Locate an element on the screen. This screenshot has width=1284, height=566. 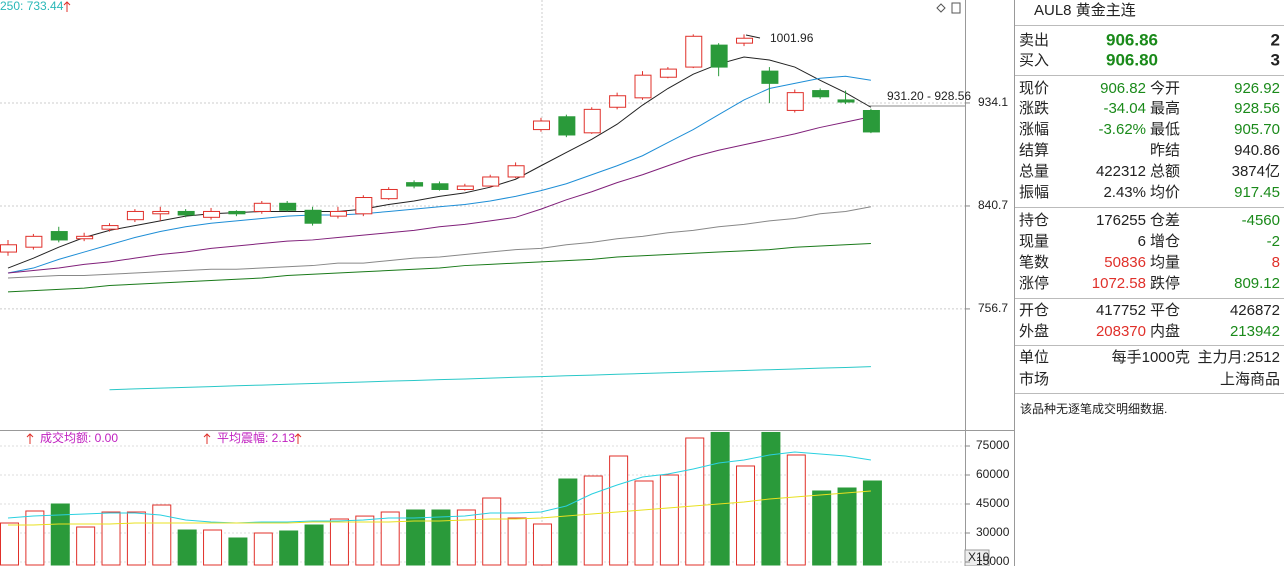
quote-label: 外盘 is located at coordinates (1034, 331).